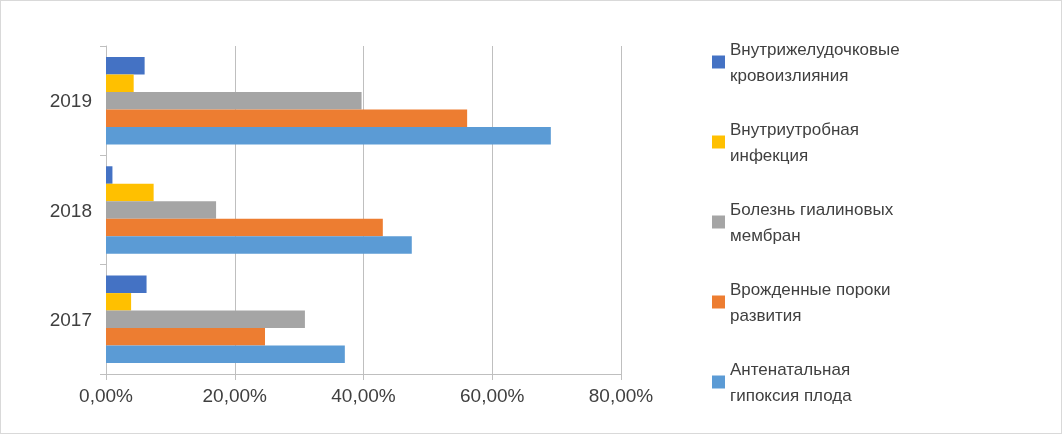 This screenshot has width=1062, height=434. I want to click on x-tick-label: 80,00%, so click(621, 395).